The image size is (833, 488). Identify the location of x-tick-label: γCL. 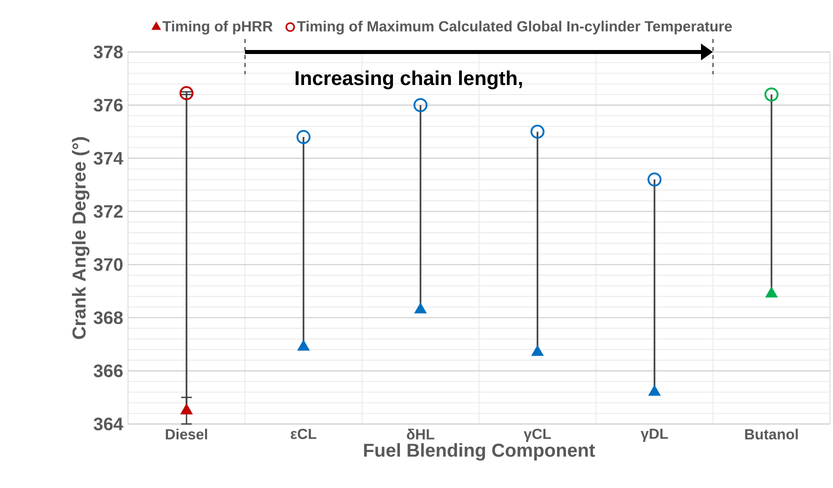
(537, 435).